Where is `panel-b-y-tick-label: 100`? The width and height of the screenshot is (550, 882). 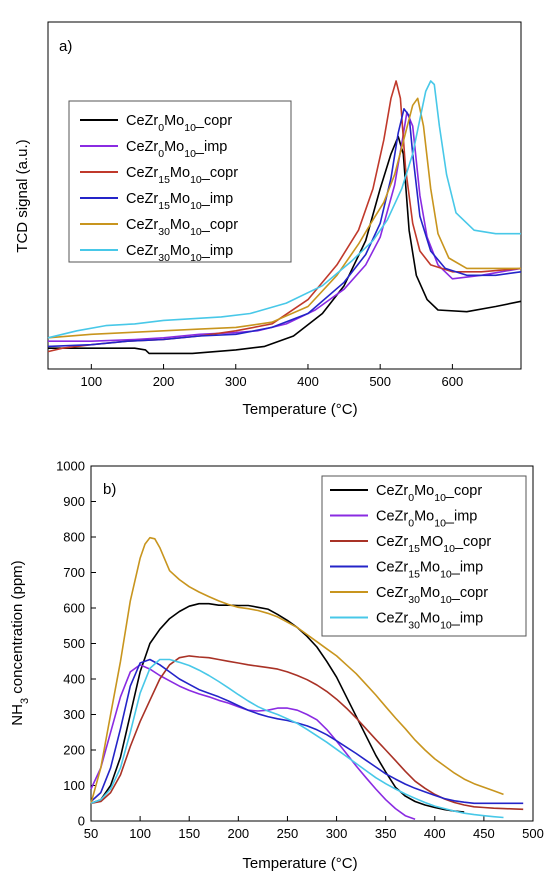 panel-b-y-tick-label: 100 is located at coordinates (74, 785).